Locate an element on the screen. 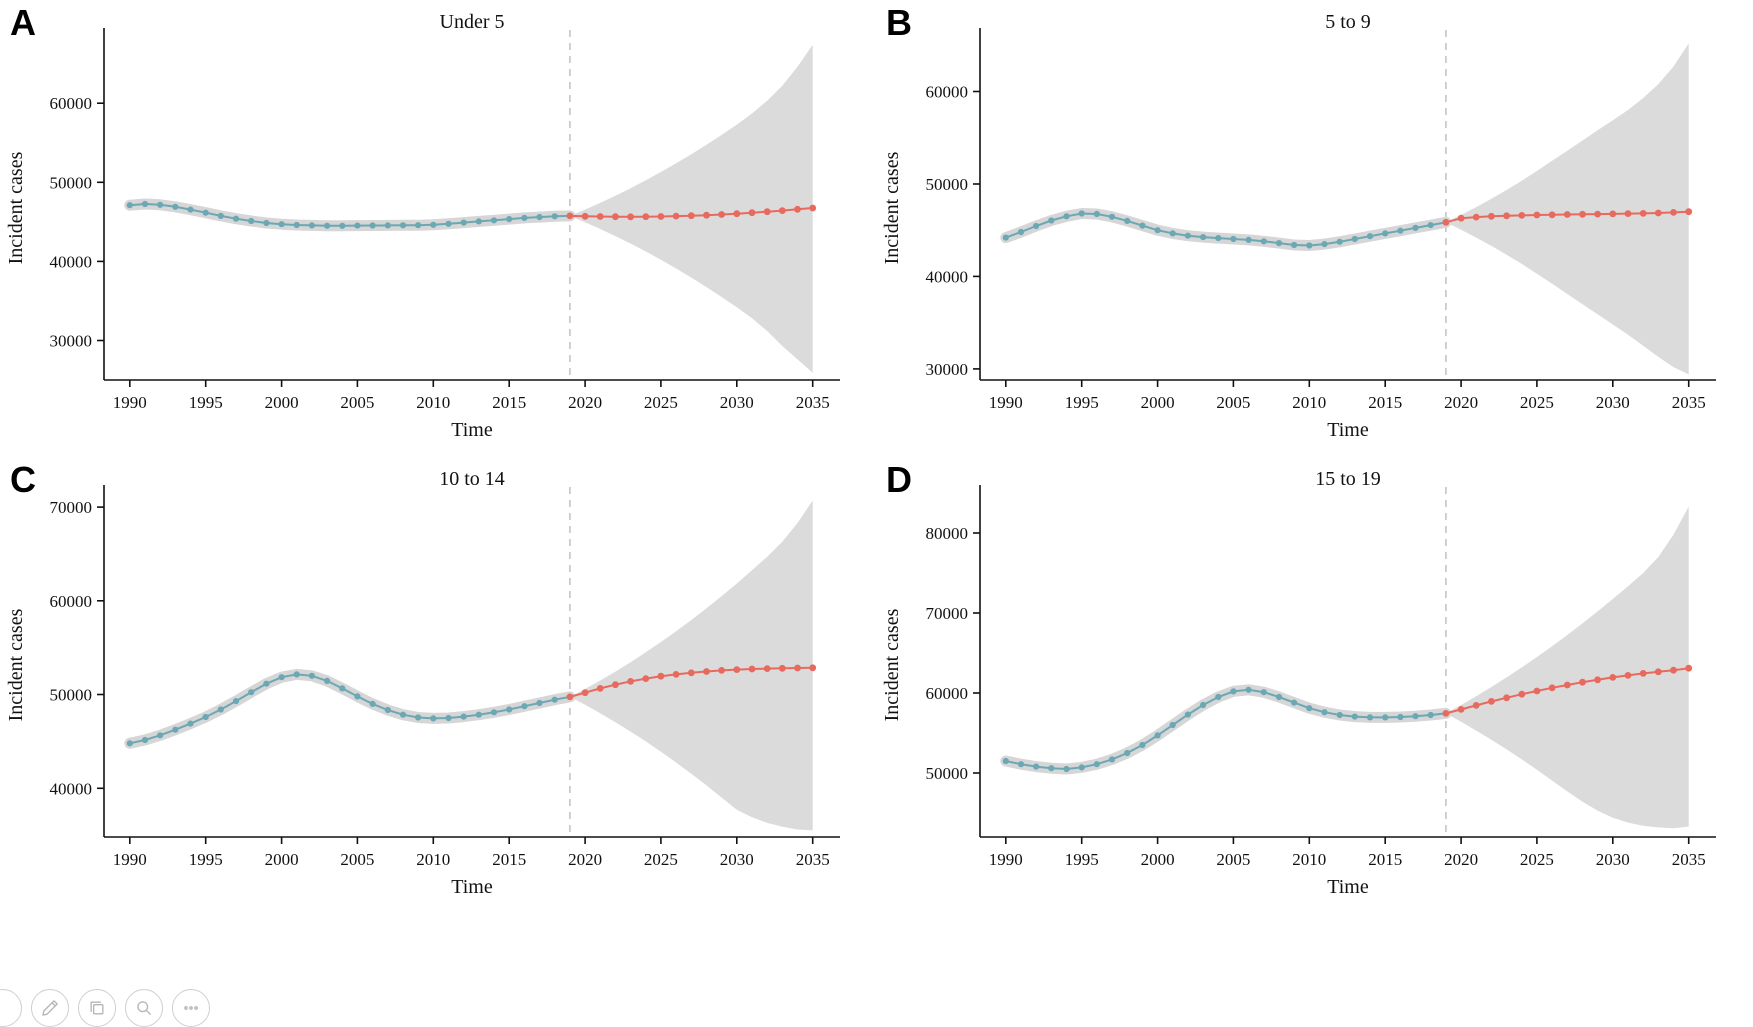  zoom-button is located at coordinates (144, 1008).